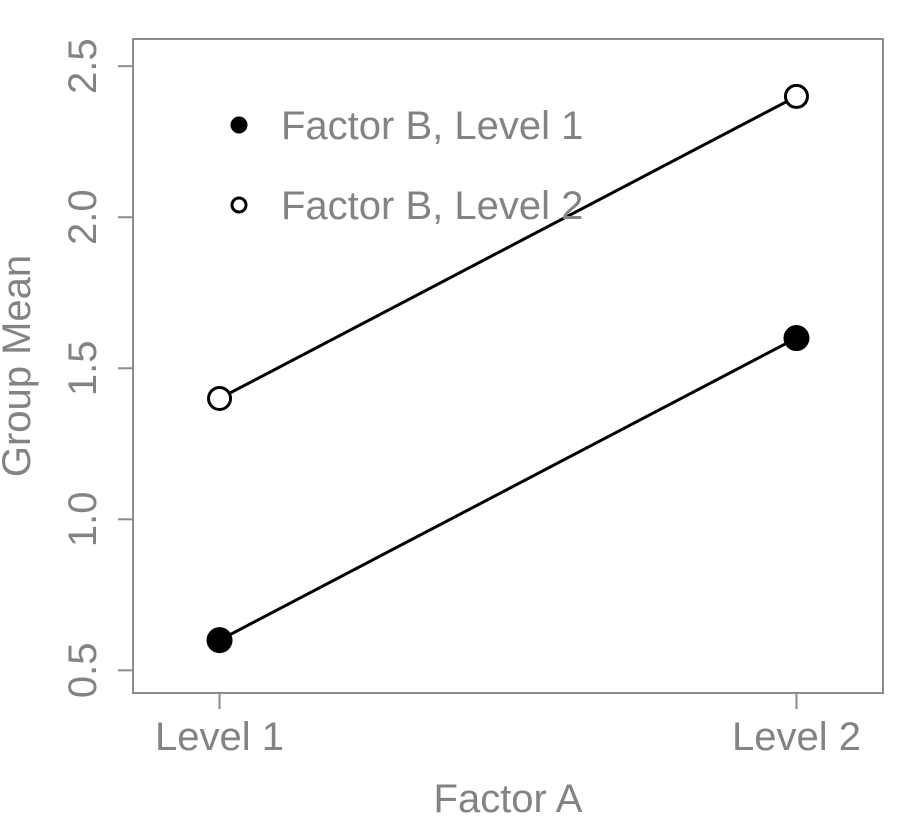  Describe the element at coordinates (796, 737) in the screenshot. I see `x-tick-label: Level 2` at that location.